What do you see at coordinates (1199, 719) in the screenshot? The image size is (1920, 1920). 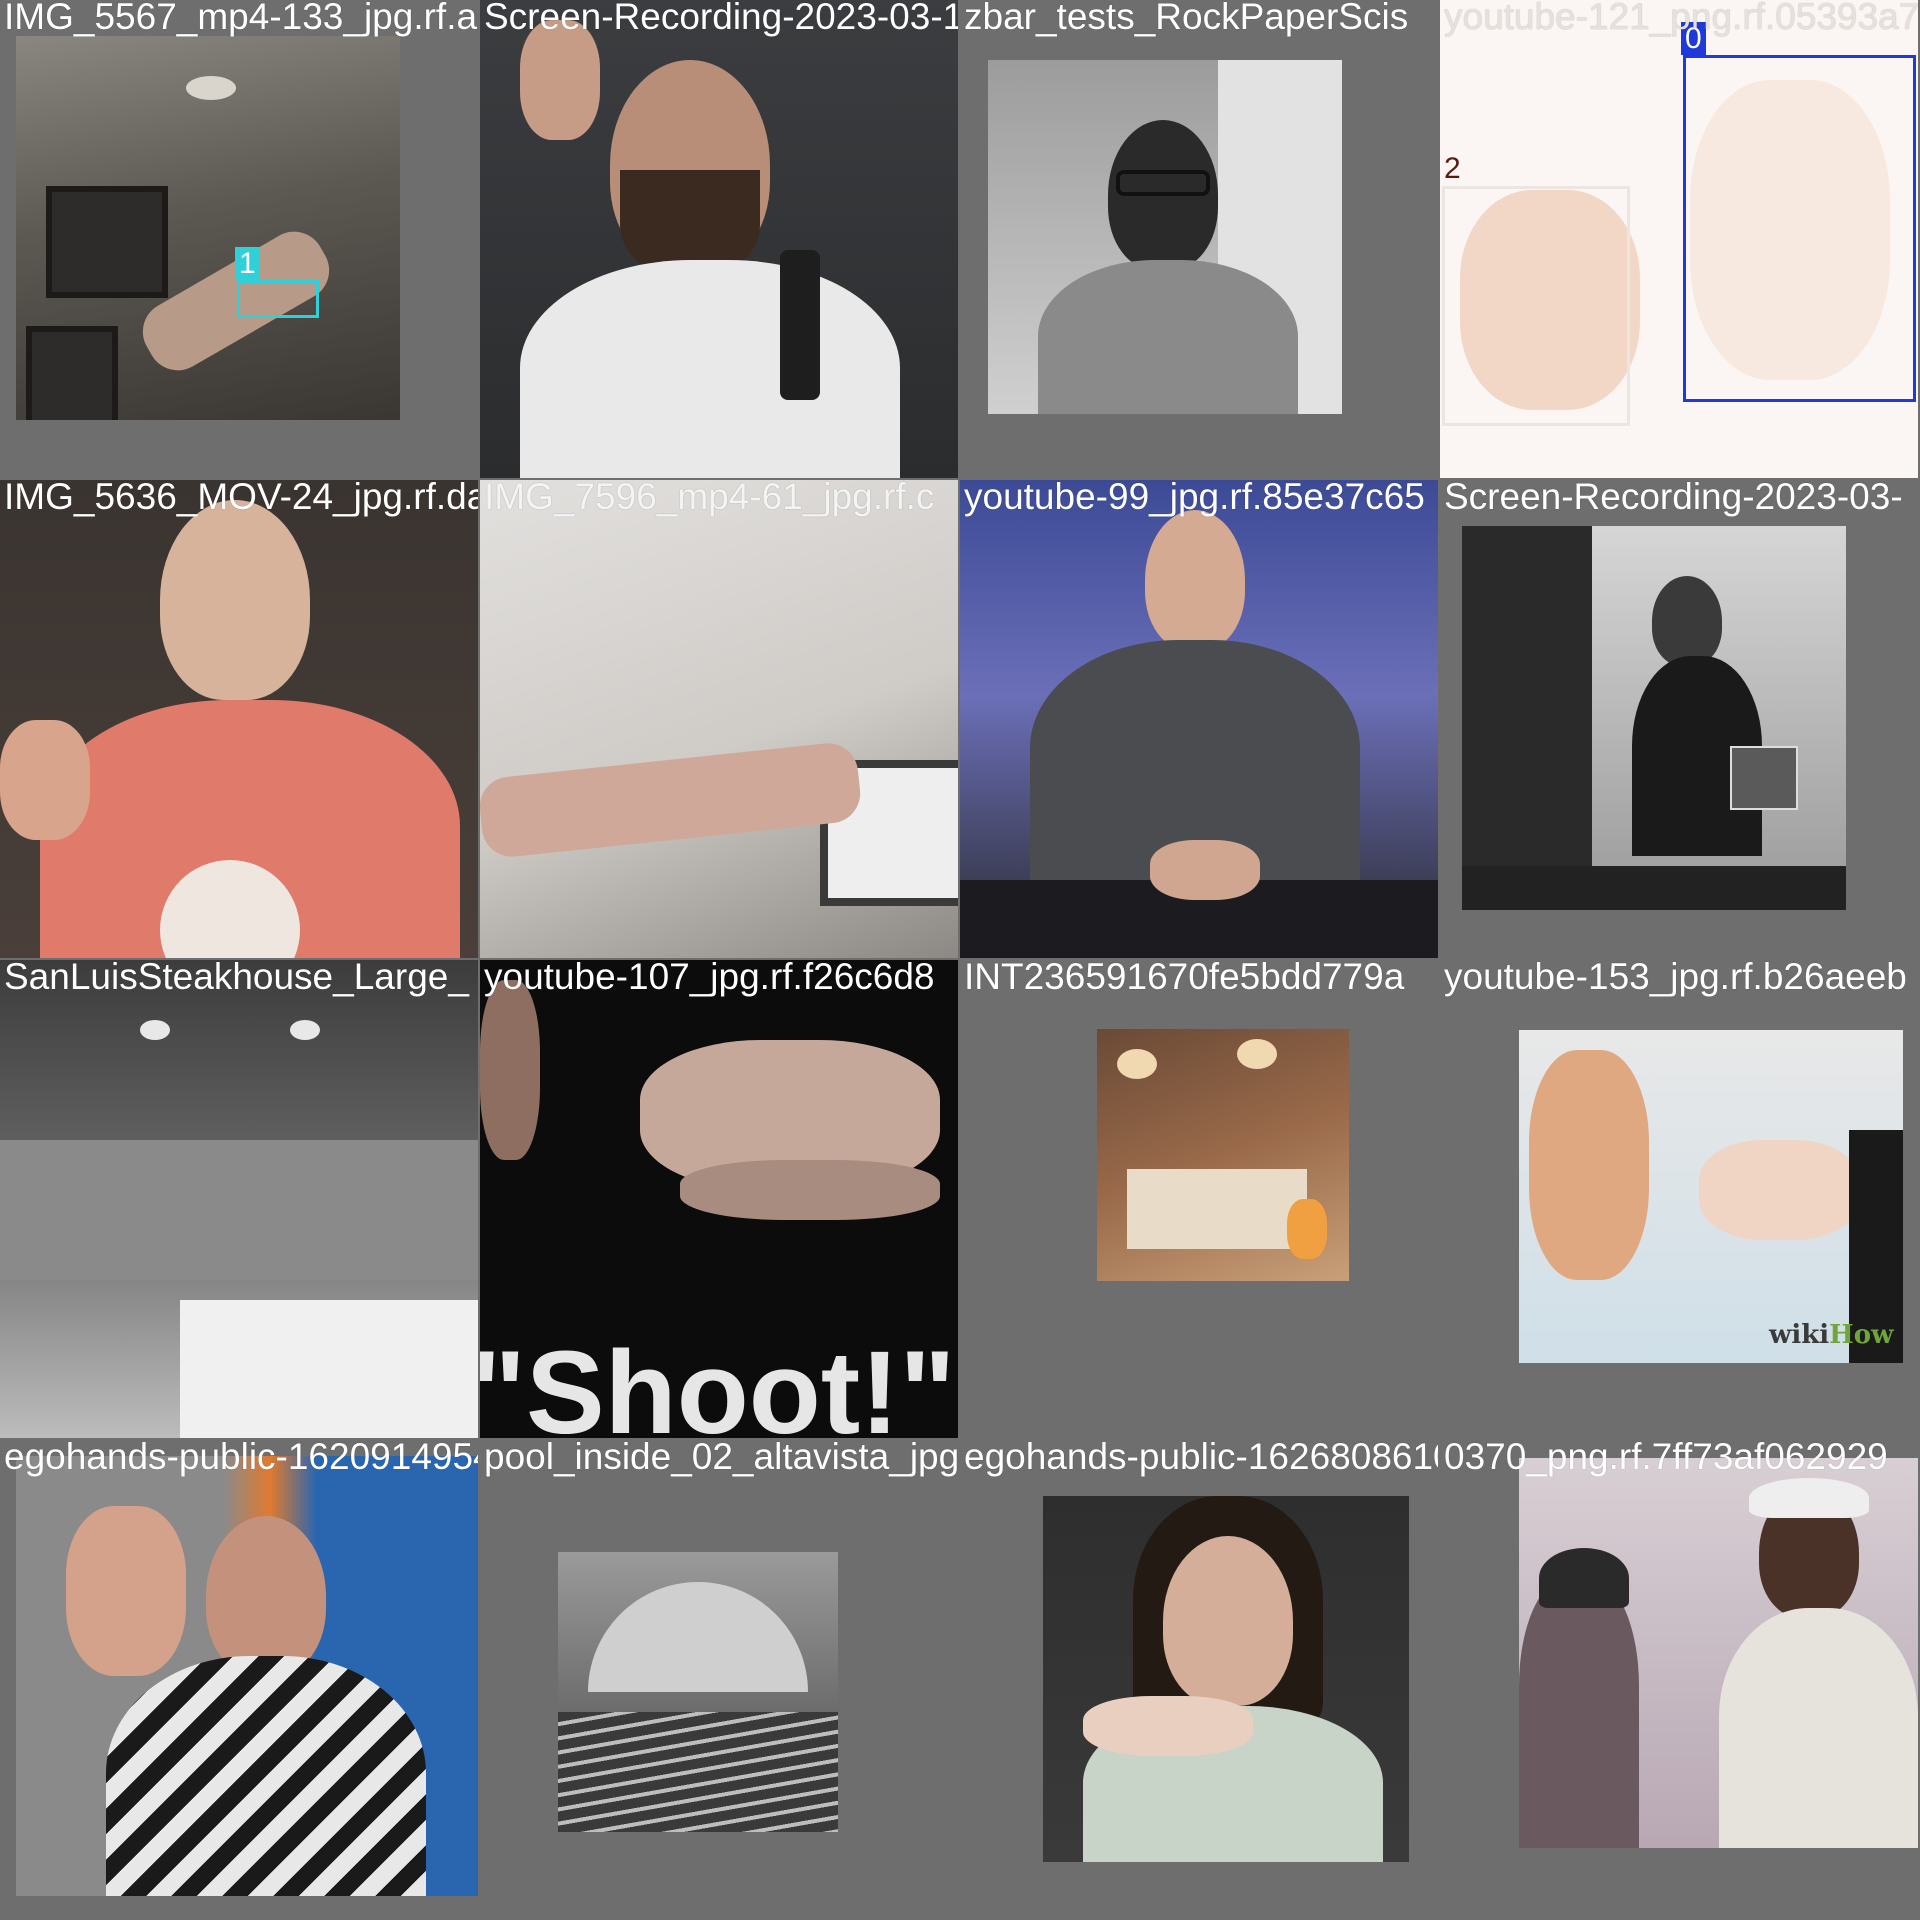 I see `tile-7: youtube-99_jpg.rf.85e37c65` at bounding box center [1199, 719].